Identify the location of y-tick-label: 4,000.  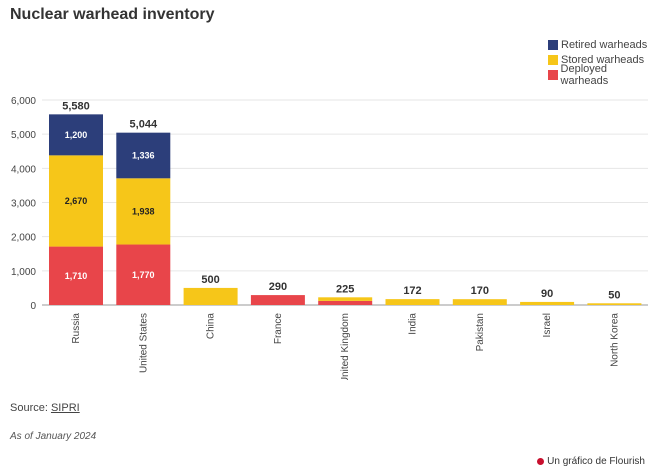
(23, 169).